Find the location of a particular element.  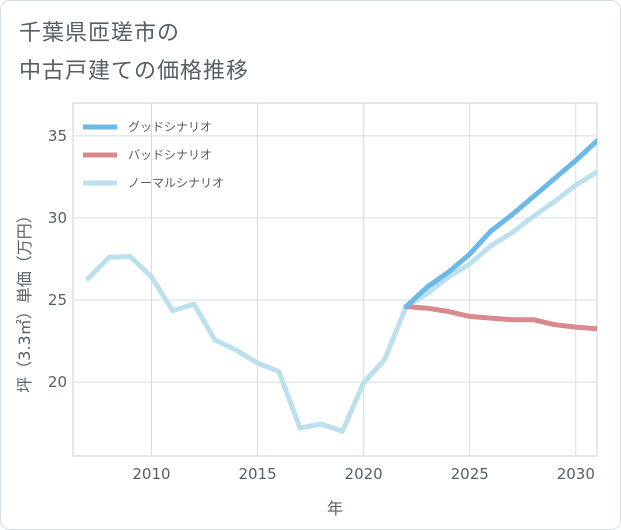

legend-label-1: バッドシナリオ is located at coordinates (170, 155).